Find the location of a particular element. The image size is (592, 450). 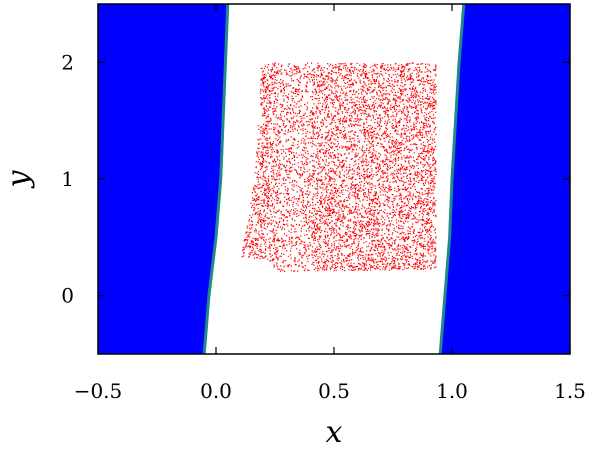

y-tick-label: 0 is located at coordinates (67, 296).